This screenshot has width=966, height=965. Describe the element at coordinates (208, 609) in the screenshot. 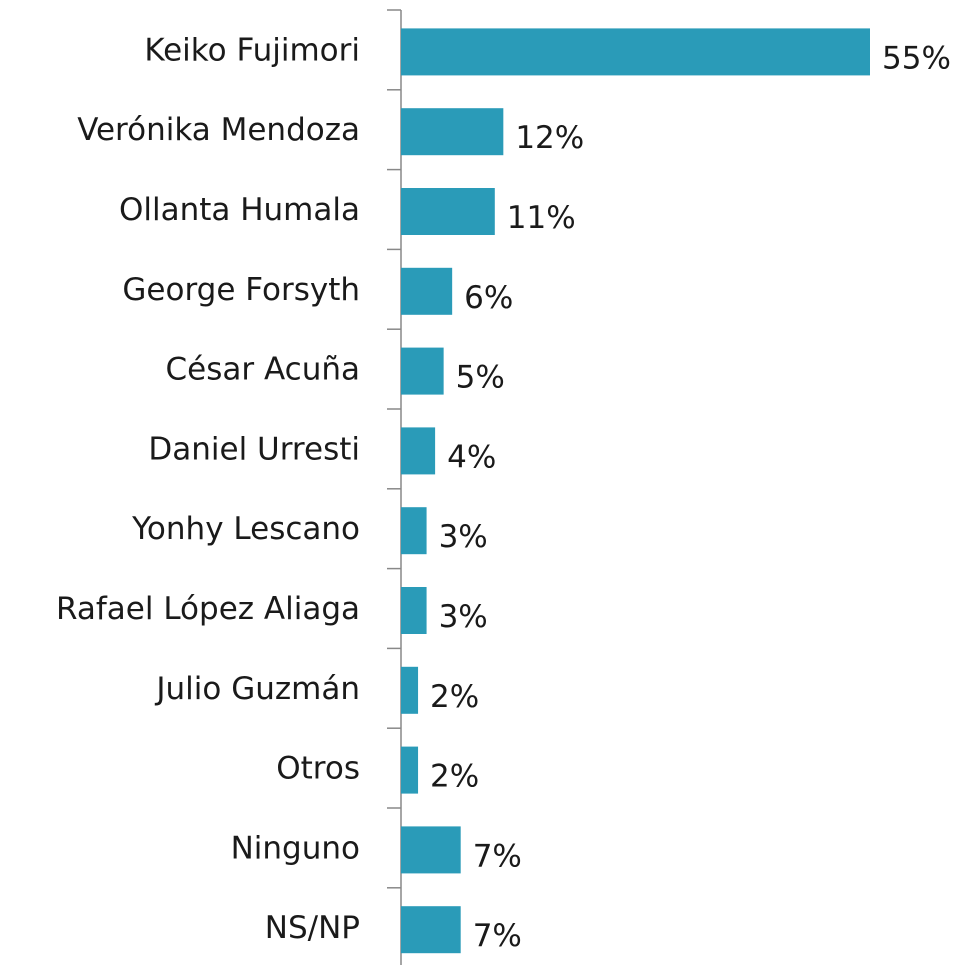

I see `category-label: Rafael López Aliaga` at that location.